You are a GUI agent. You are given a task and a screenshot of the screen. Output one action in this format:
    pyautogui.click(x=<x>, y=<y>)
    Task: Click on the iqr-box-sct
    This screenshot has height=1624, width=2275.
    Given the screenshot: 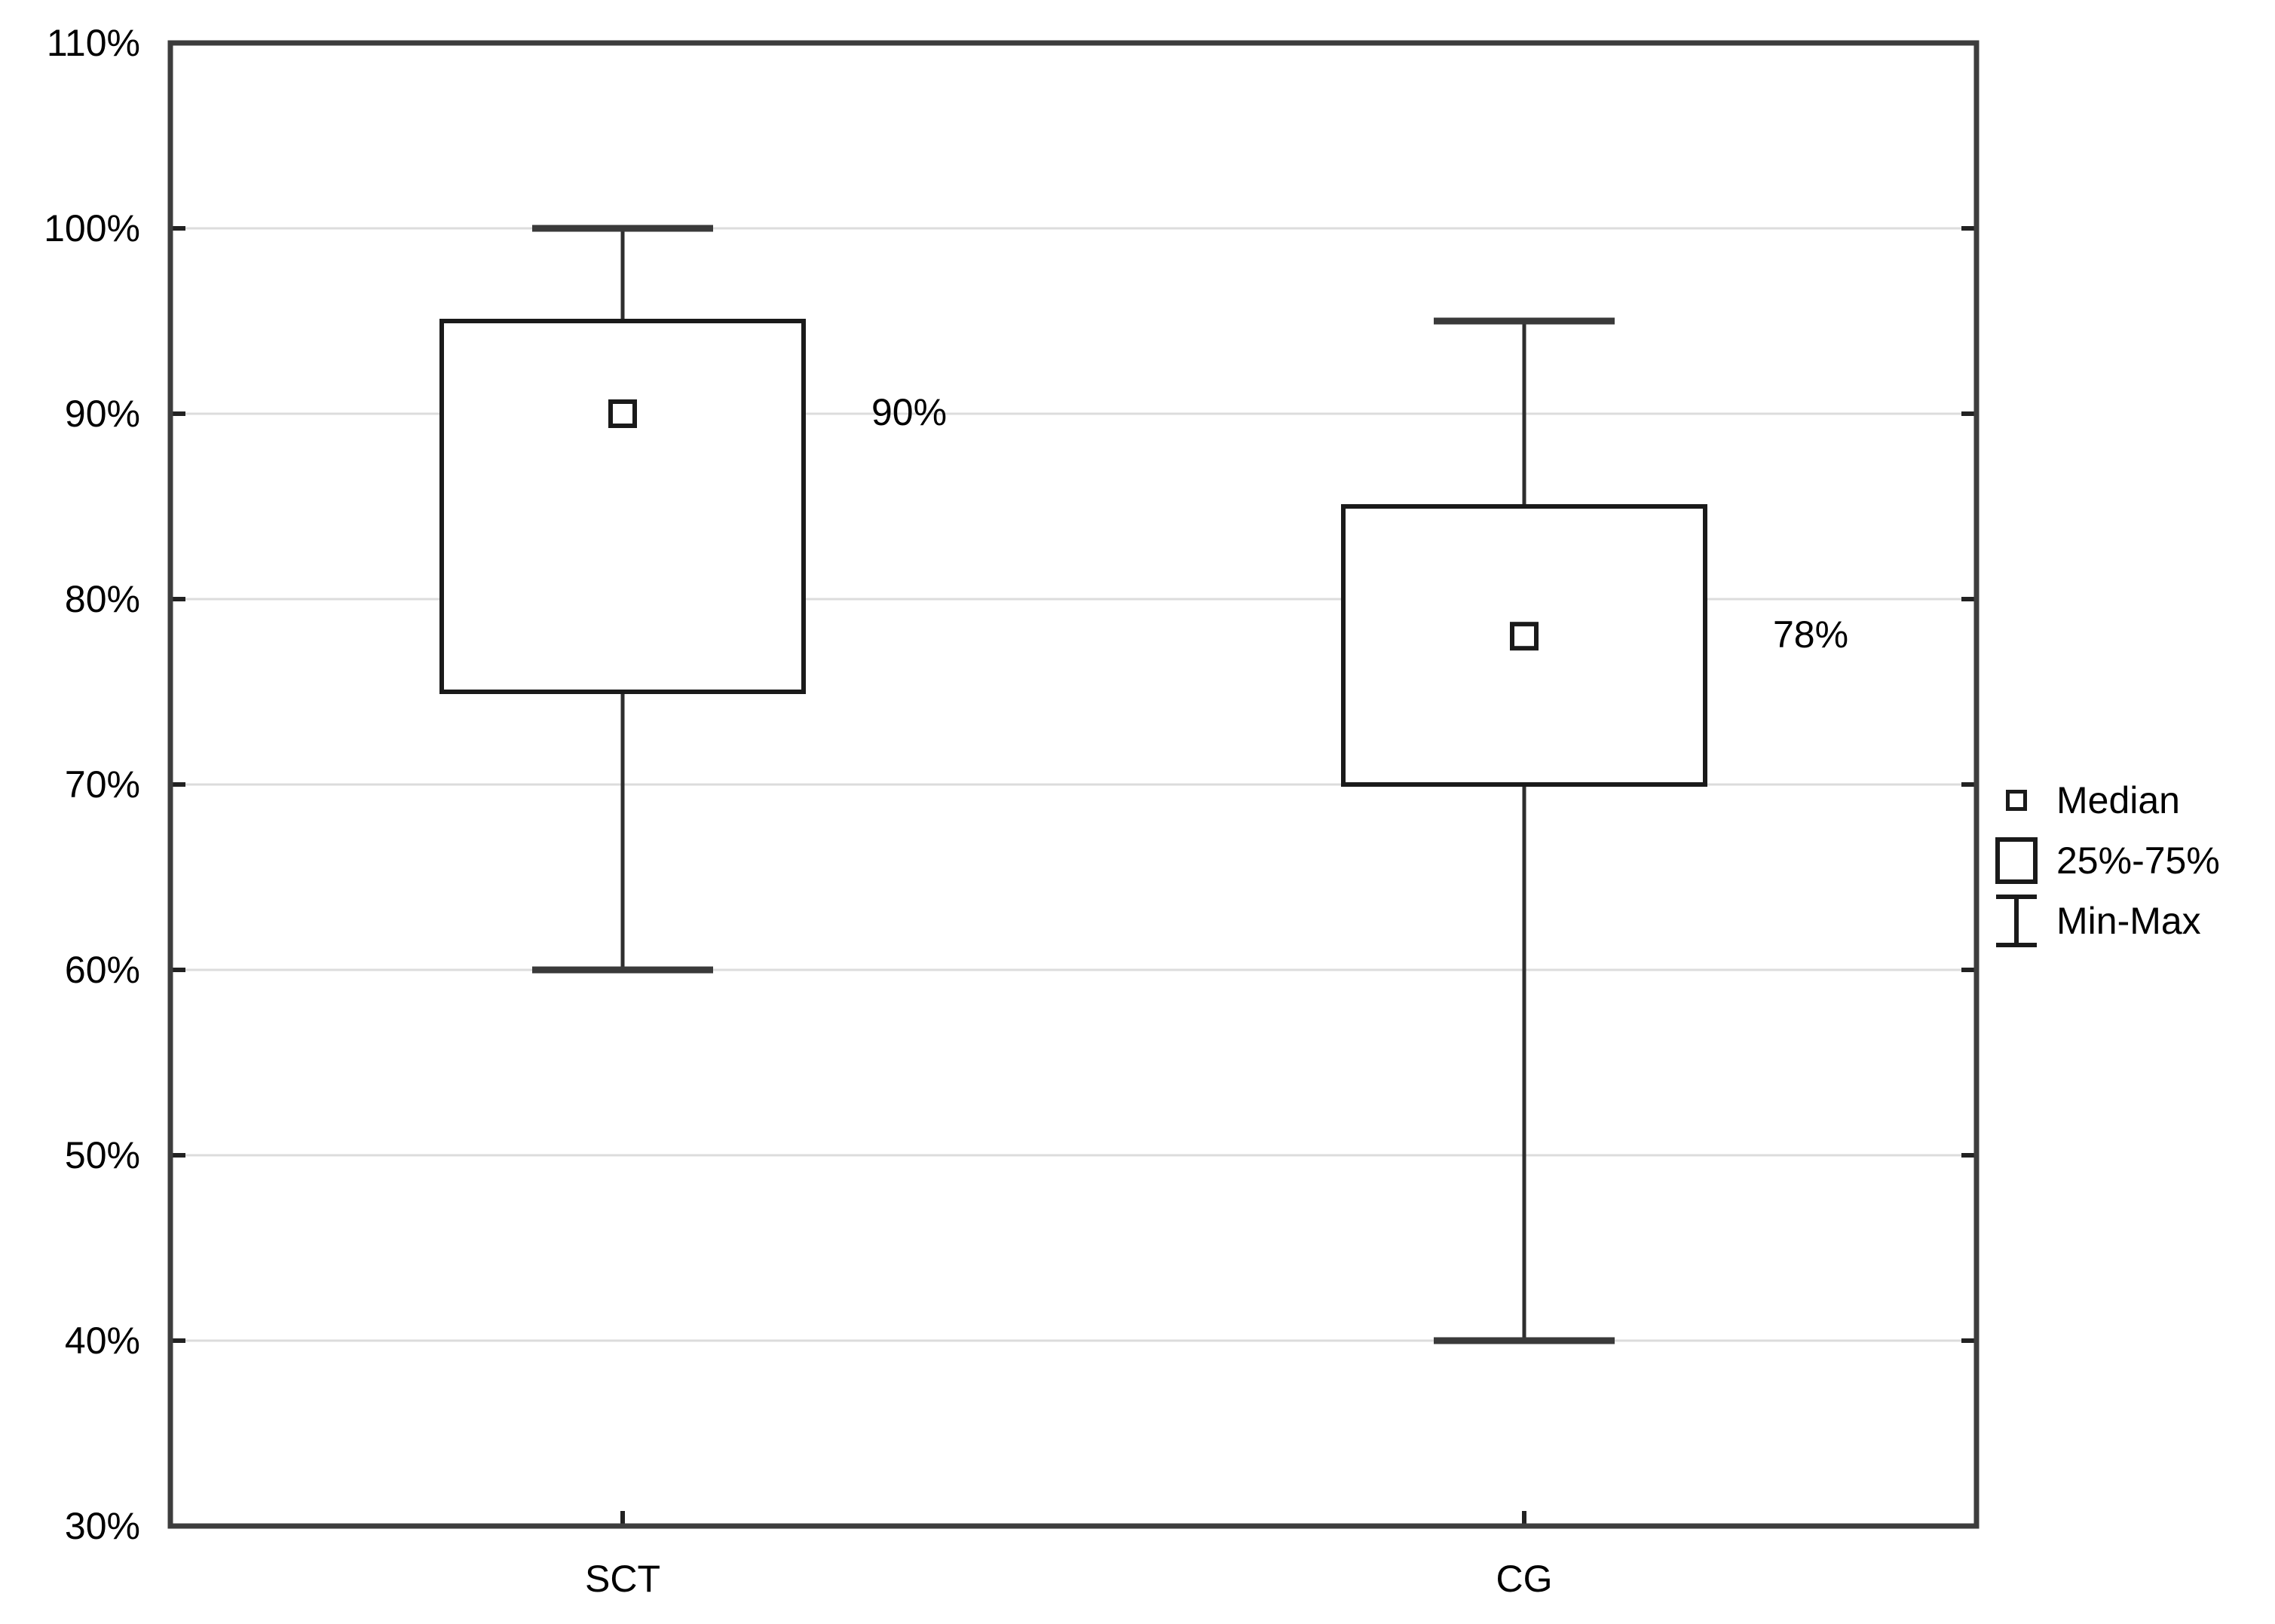 What is the action you would take?
    pyautogui.click(x=622, y=506)
    